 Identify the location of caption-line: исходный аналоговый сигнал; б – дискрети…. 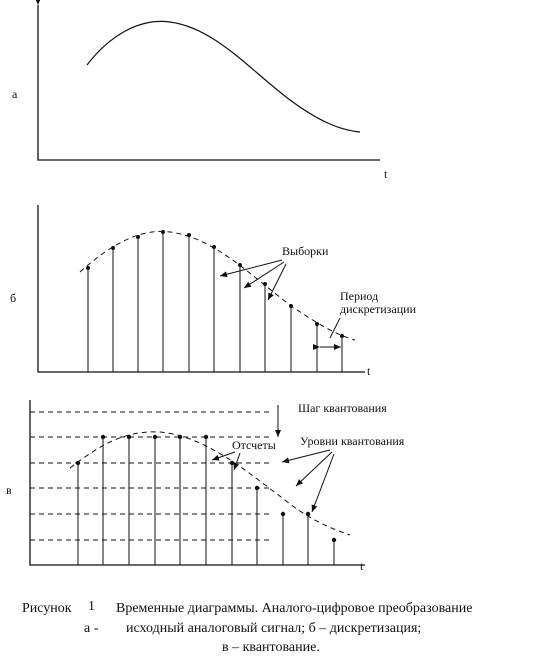
(273, 628).